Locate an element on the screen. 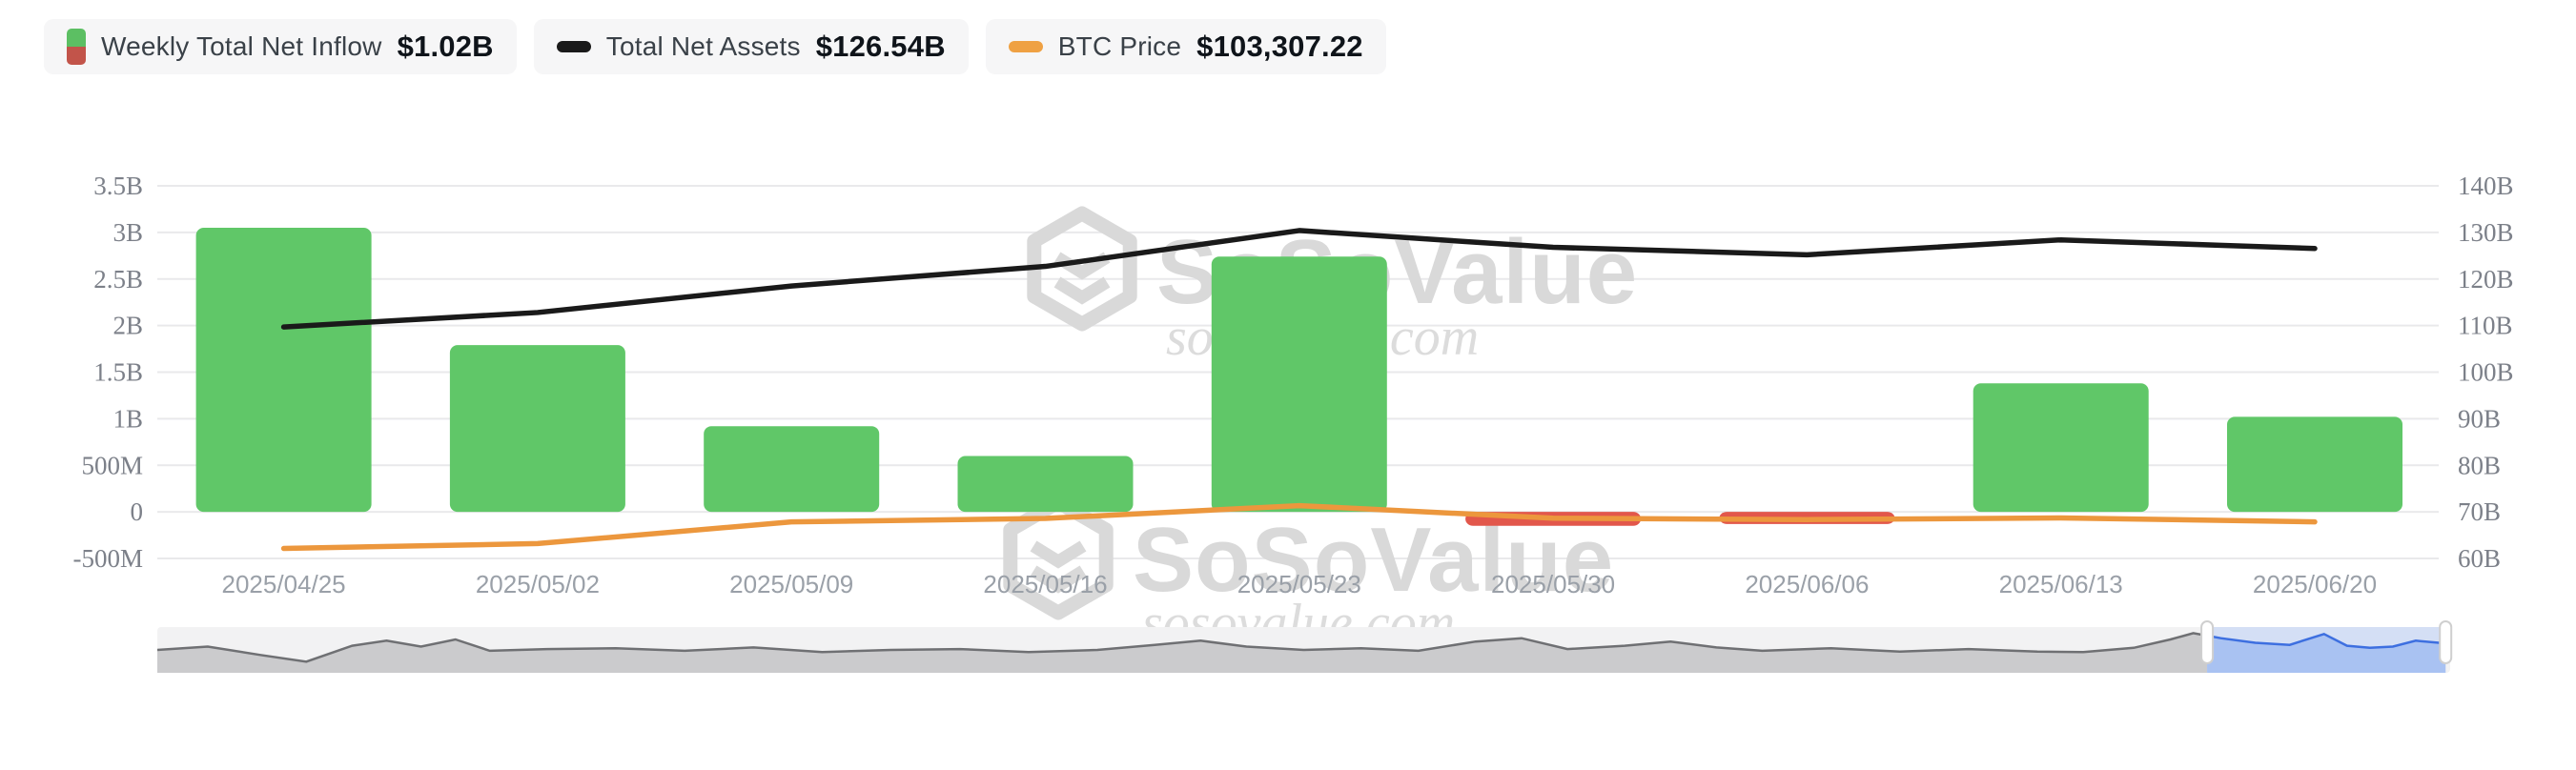 The width and height of the screenshot is (2576, 770). navigator-shadow-area is located at coordinates (1182, 653).